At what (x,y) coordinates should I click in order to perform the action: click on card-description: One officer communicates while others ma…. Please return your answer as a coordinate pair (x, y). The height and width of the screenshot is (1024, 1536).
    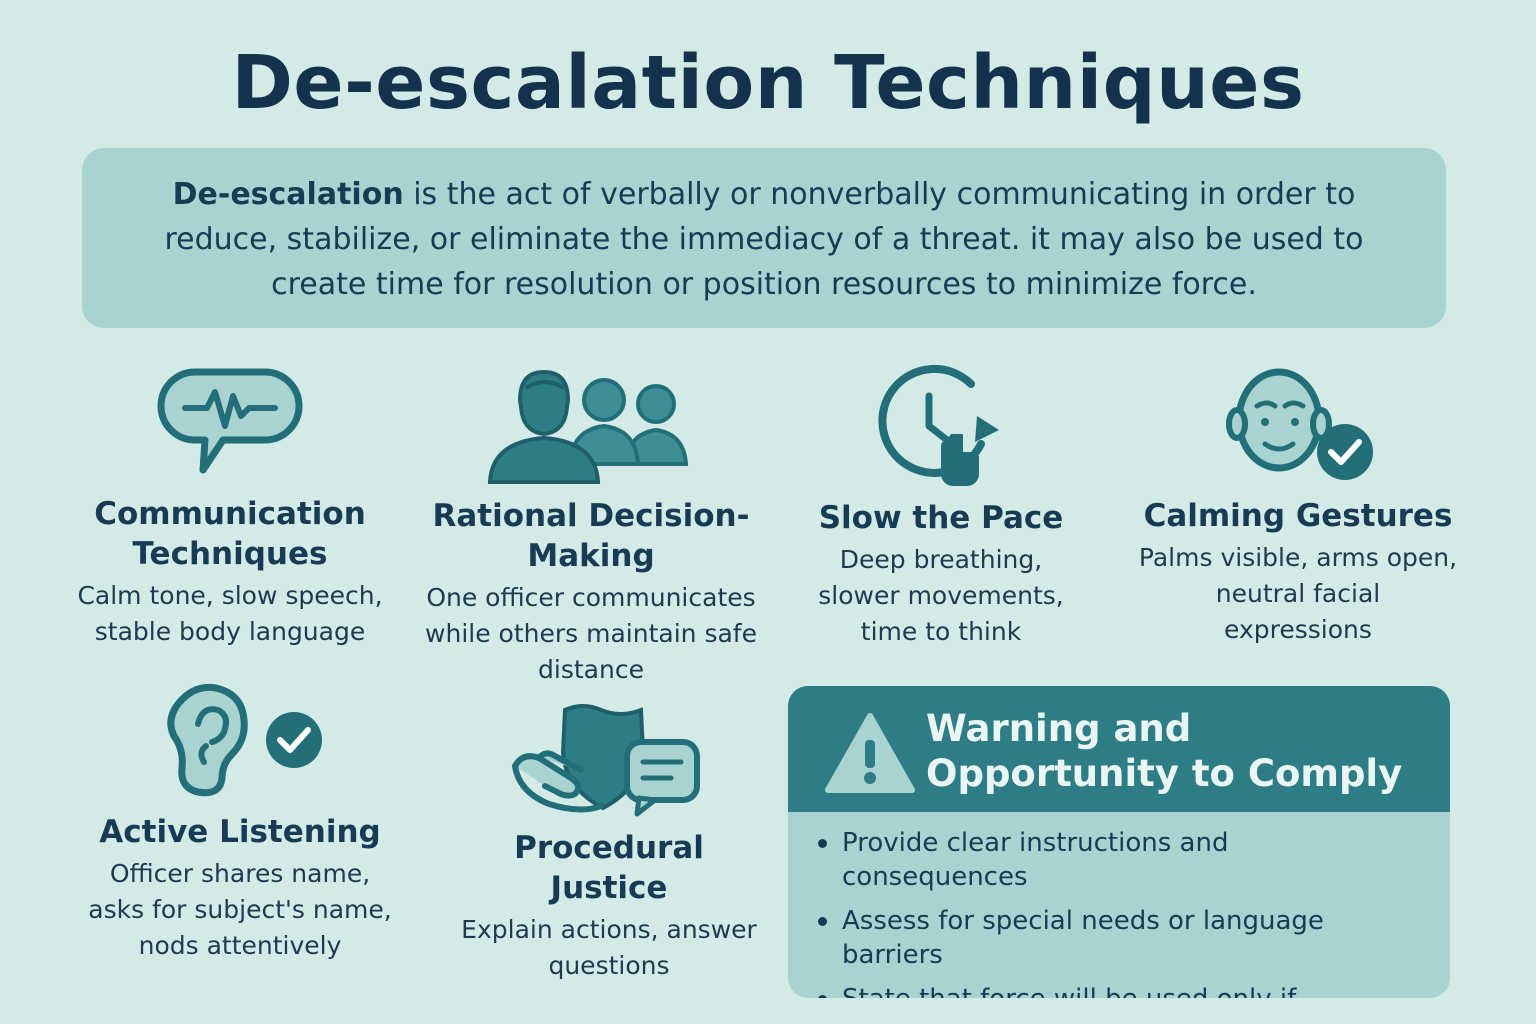
    Looking at the image, I should click on (591, 633).